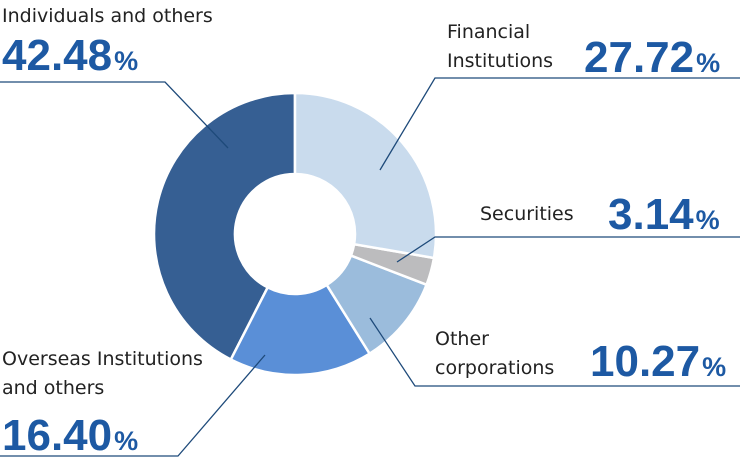  Describe the element at coordinates (658, 361) in the screenshot. I see `value-label: 10.27%` at that location.